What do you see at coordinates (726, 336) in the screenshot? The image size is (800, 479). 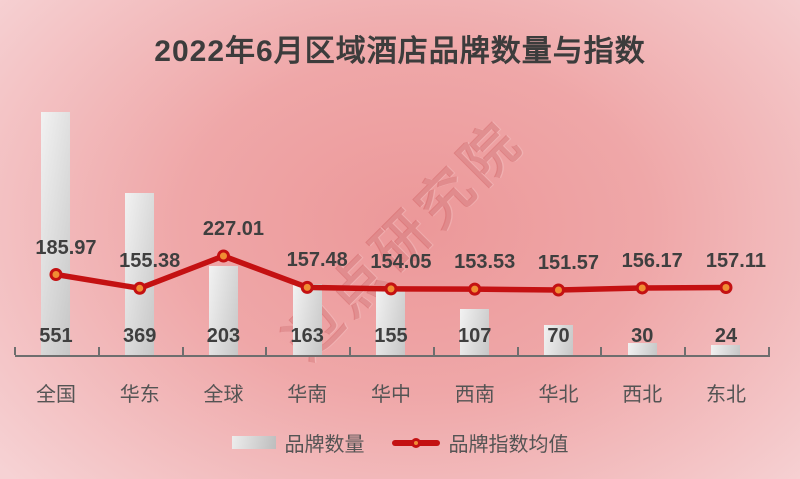 I see `bar-value-label: 24` at bounding box center [726, 336].